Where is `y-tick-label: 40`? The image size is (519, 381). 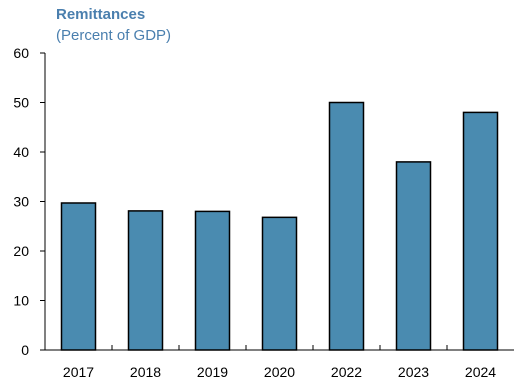 y-tick-label: 40 is located at coordinates (21, 152).